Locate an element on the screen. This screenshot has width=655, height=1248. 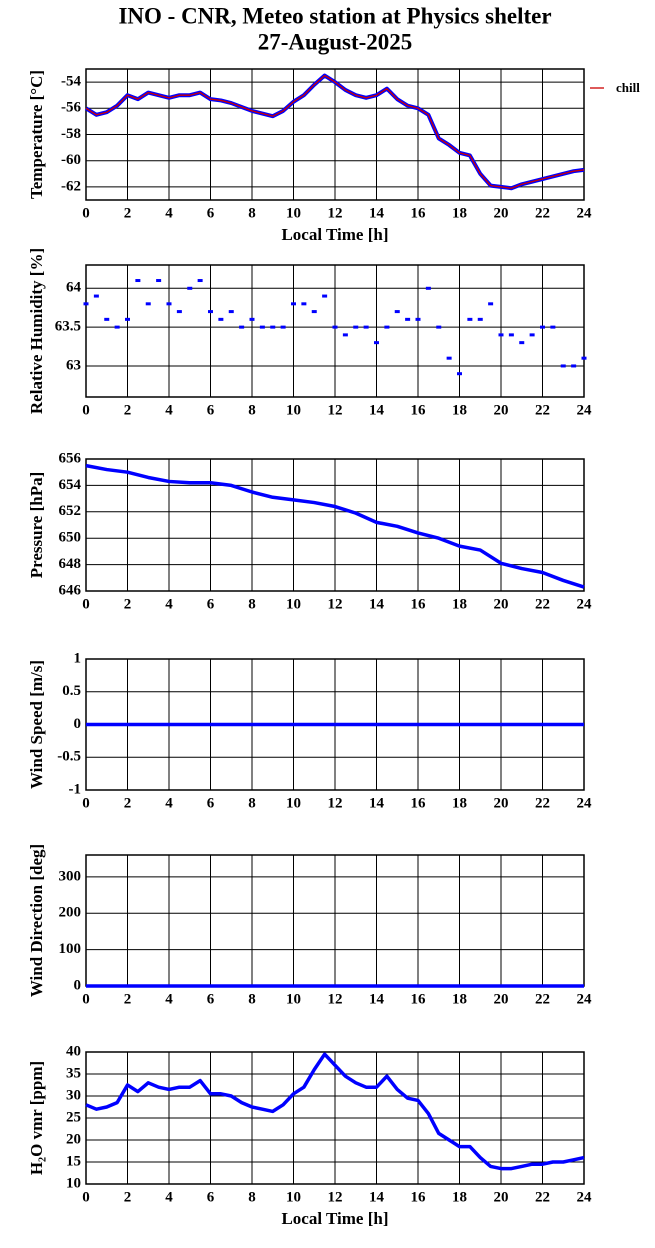
y-axis-label: Wind Speed [m/s] is located at coordinates (36, 724).